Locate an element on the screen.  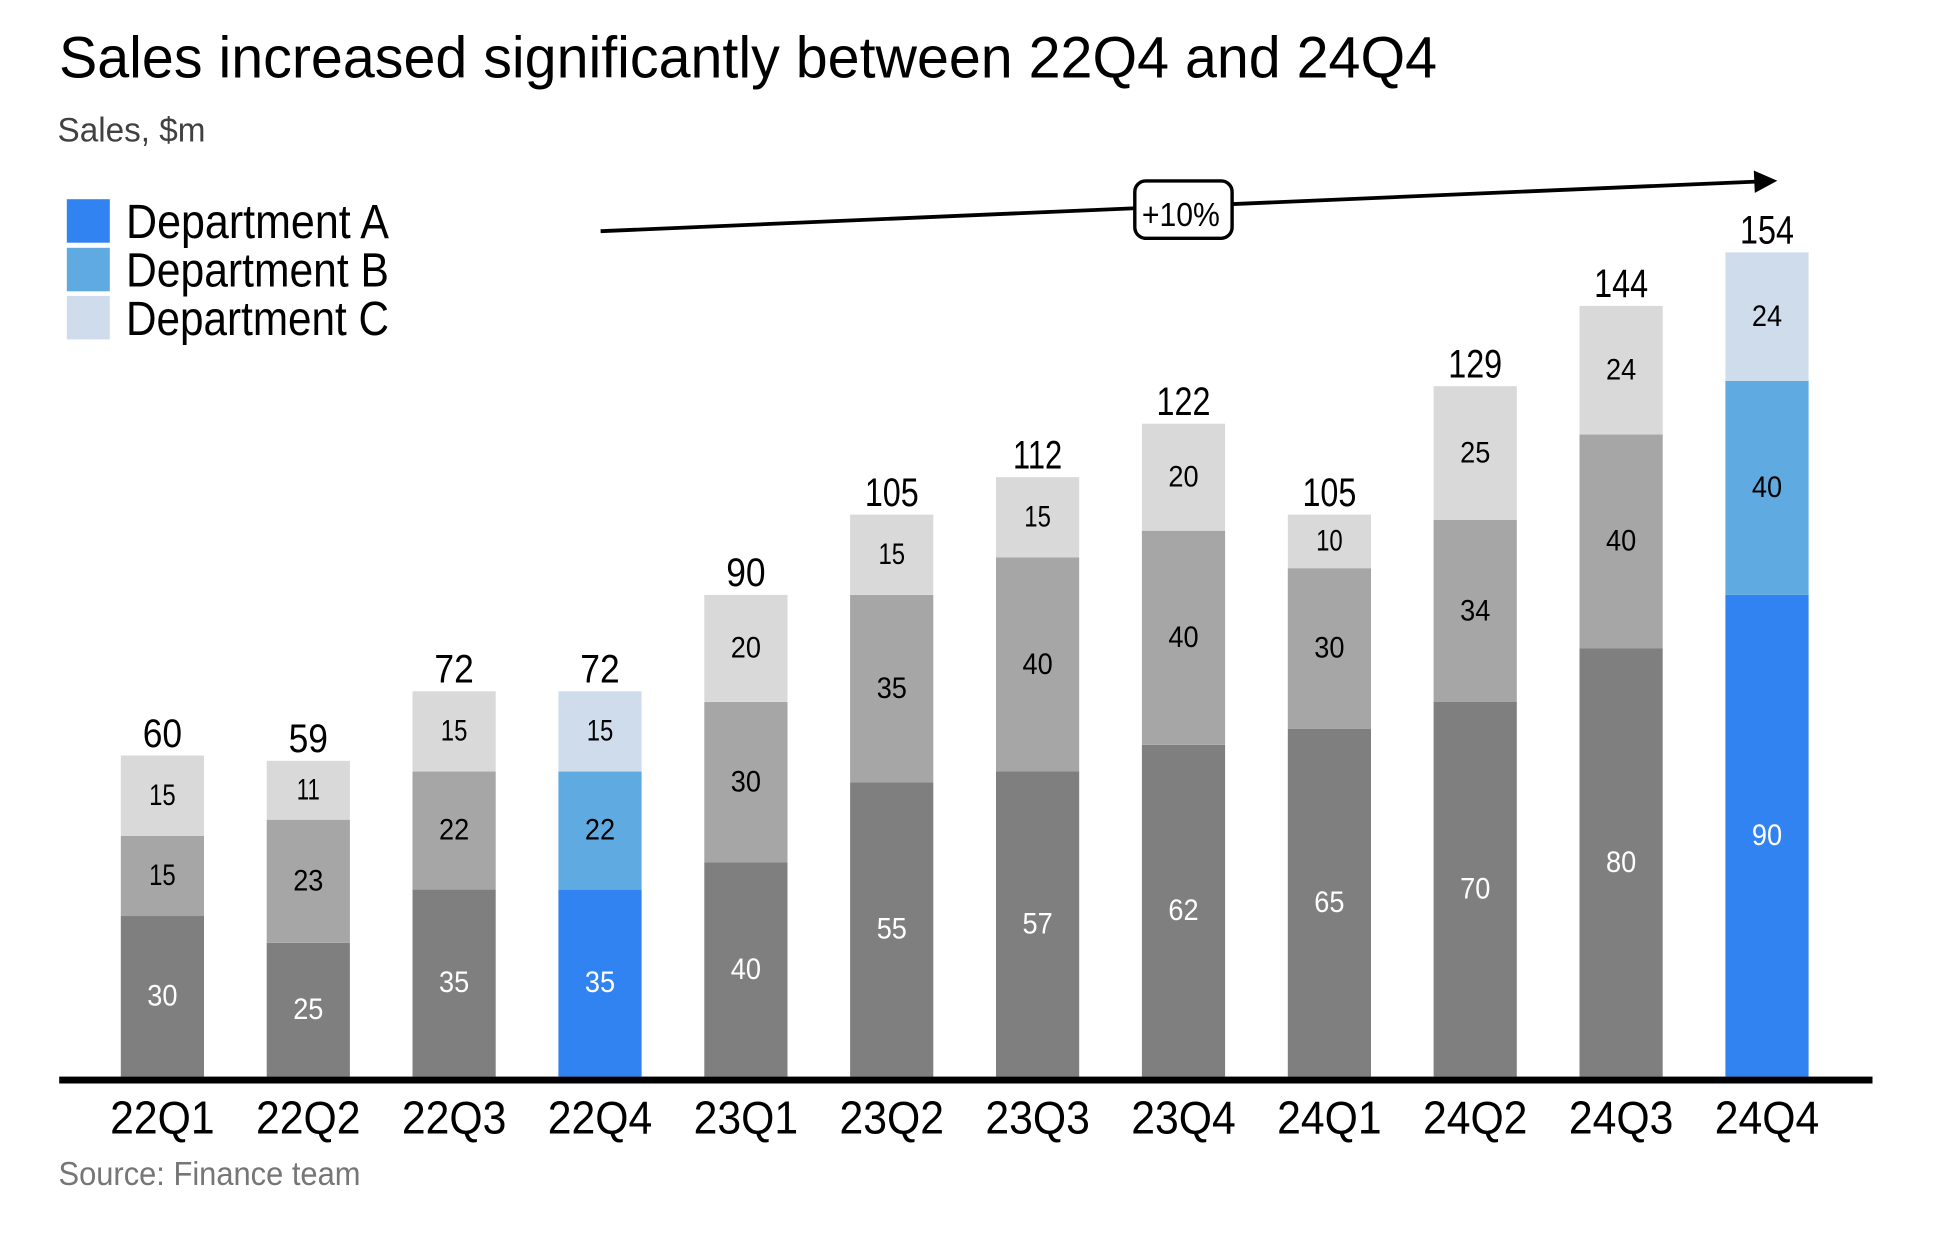
svg-text: 144 is located at coordinates (1621, 284).